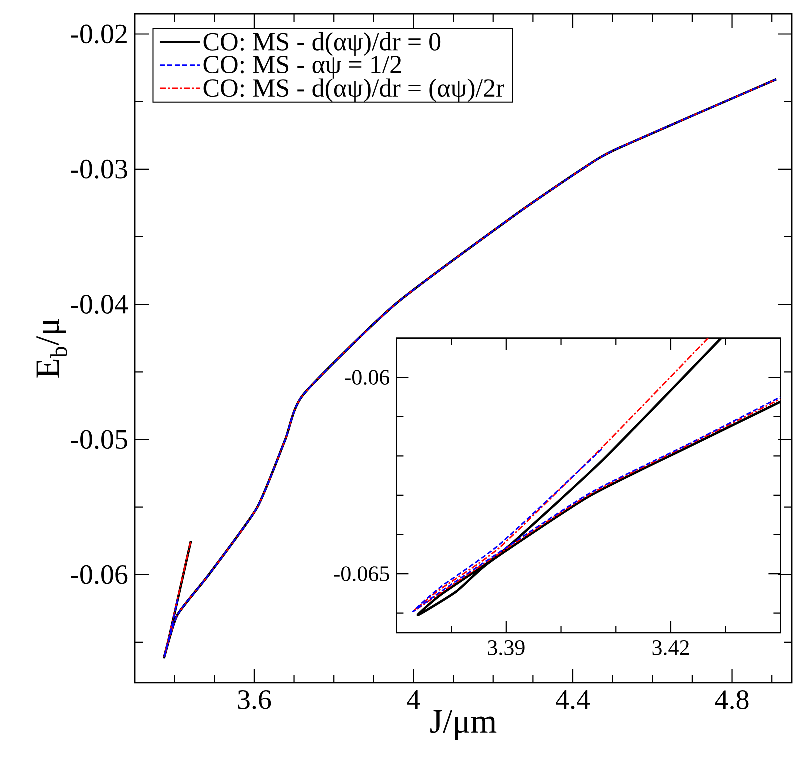 This screenshot has width=806, height=765. I want to click on x-tick-label: 3.42, so click(671, 648).